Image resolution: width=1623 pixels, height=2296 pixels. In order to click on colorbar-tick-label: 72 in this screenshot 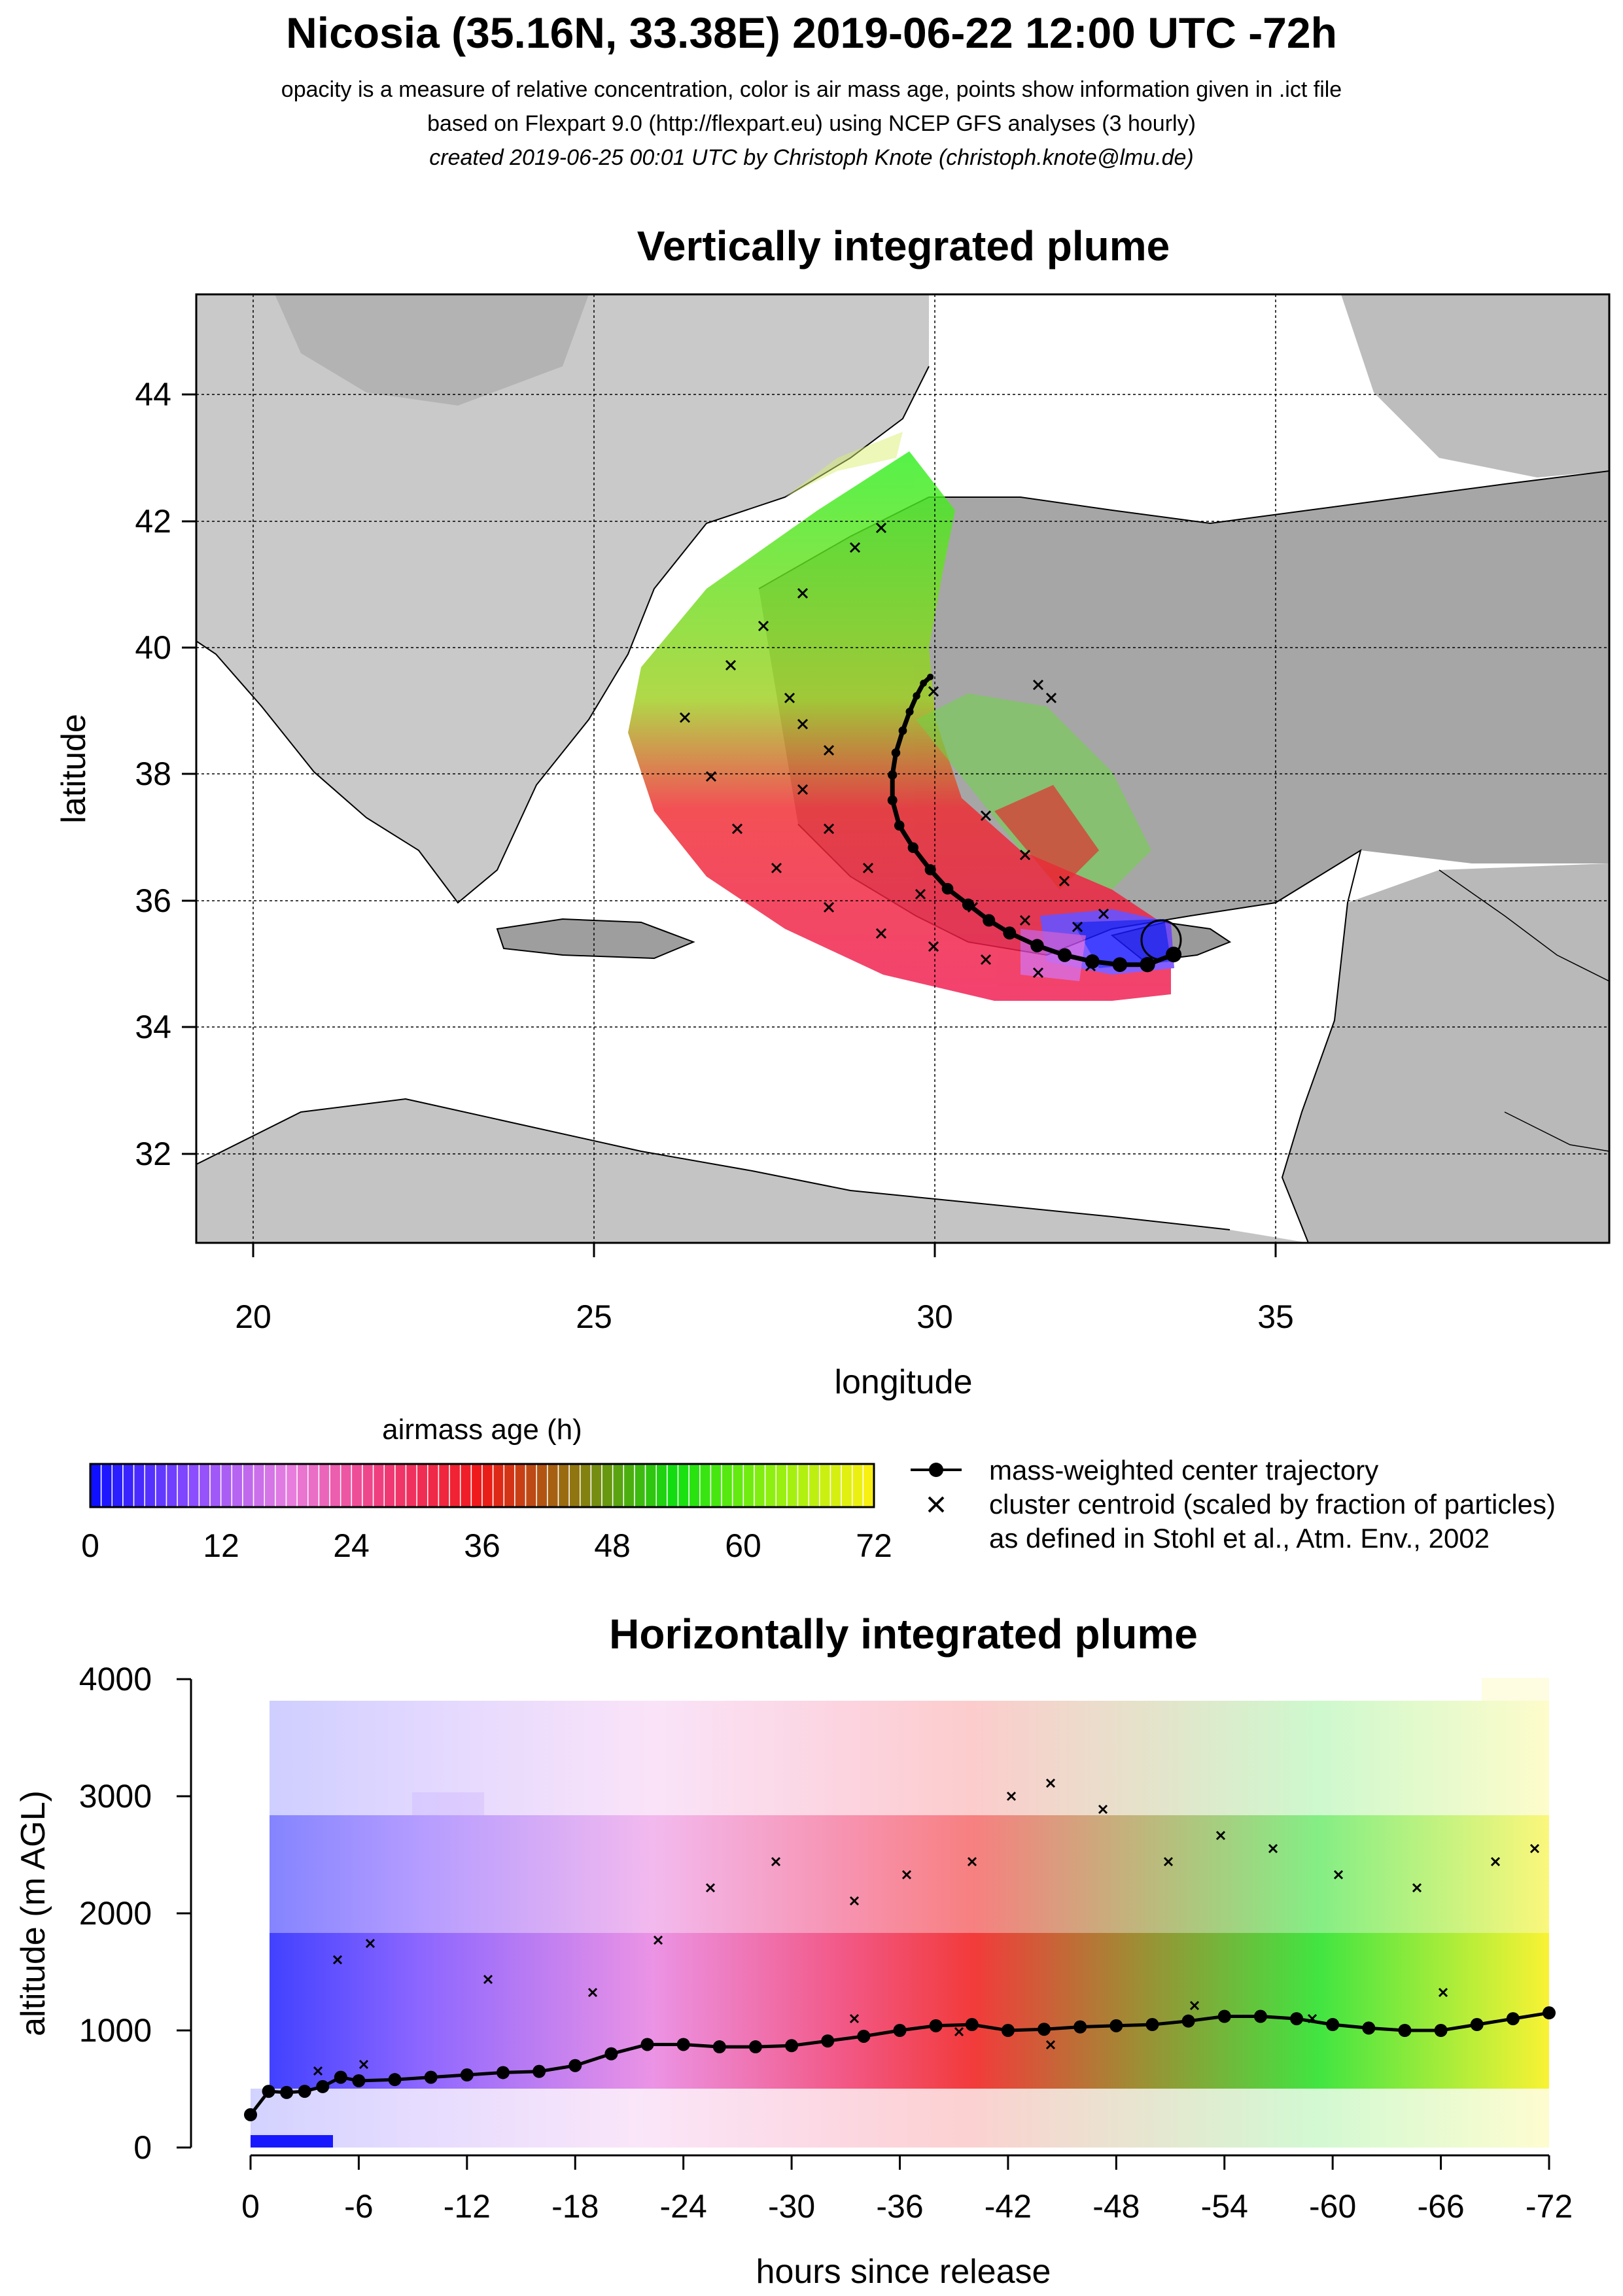, I will do `click(874, 1545)`.